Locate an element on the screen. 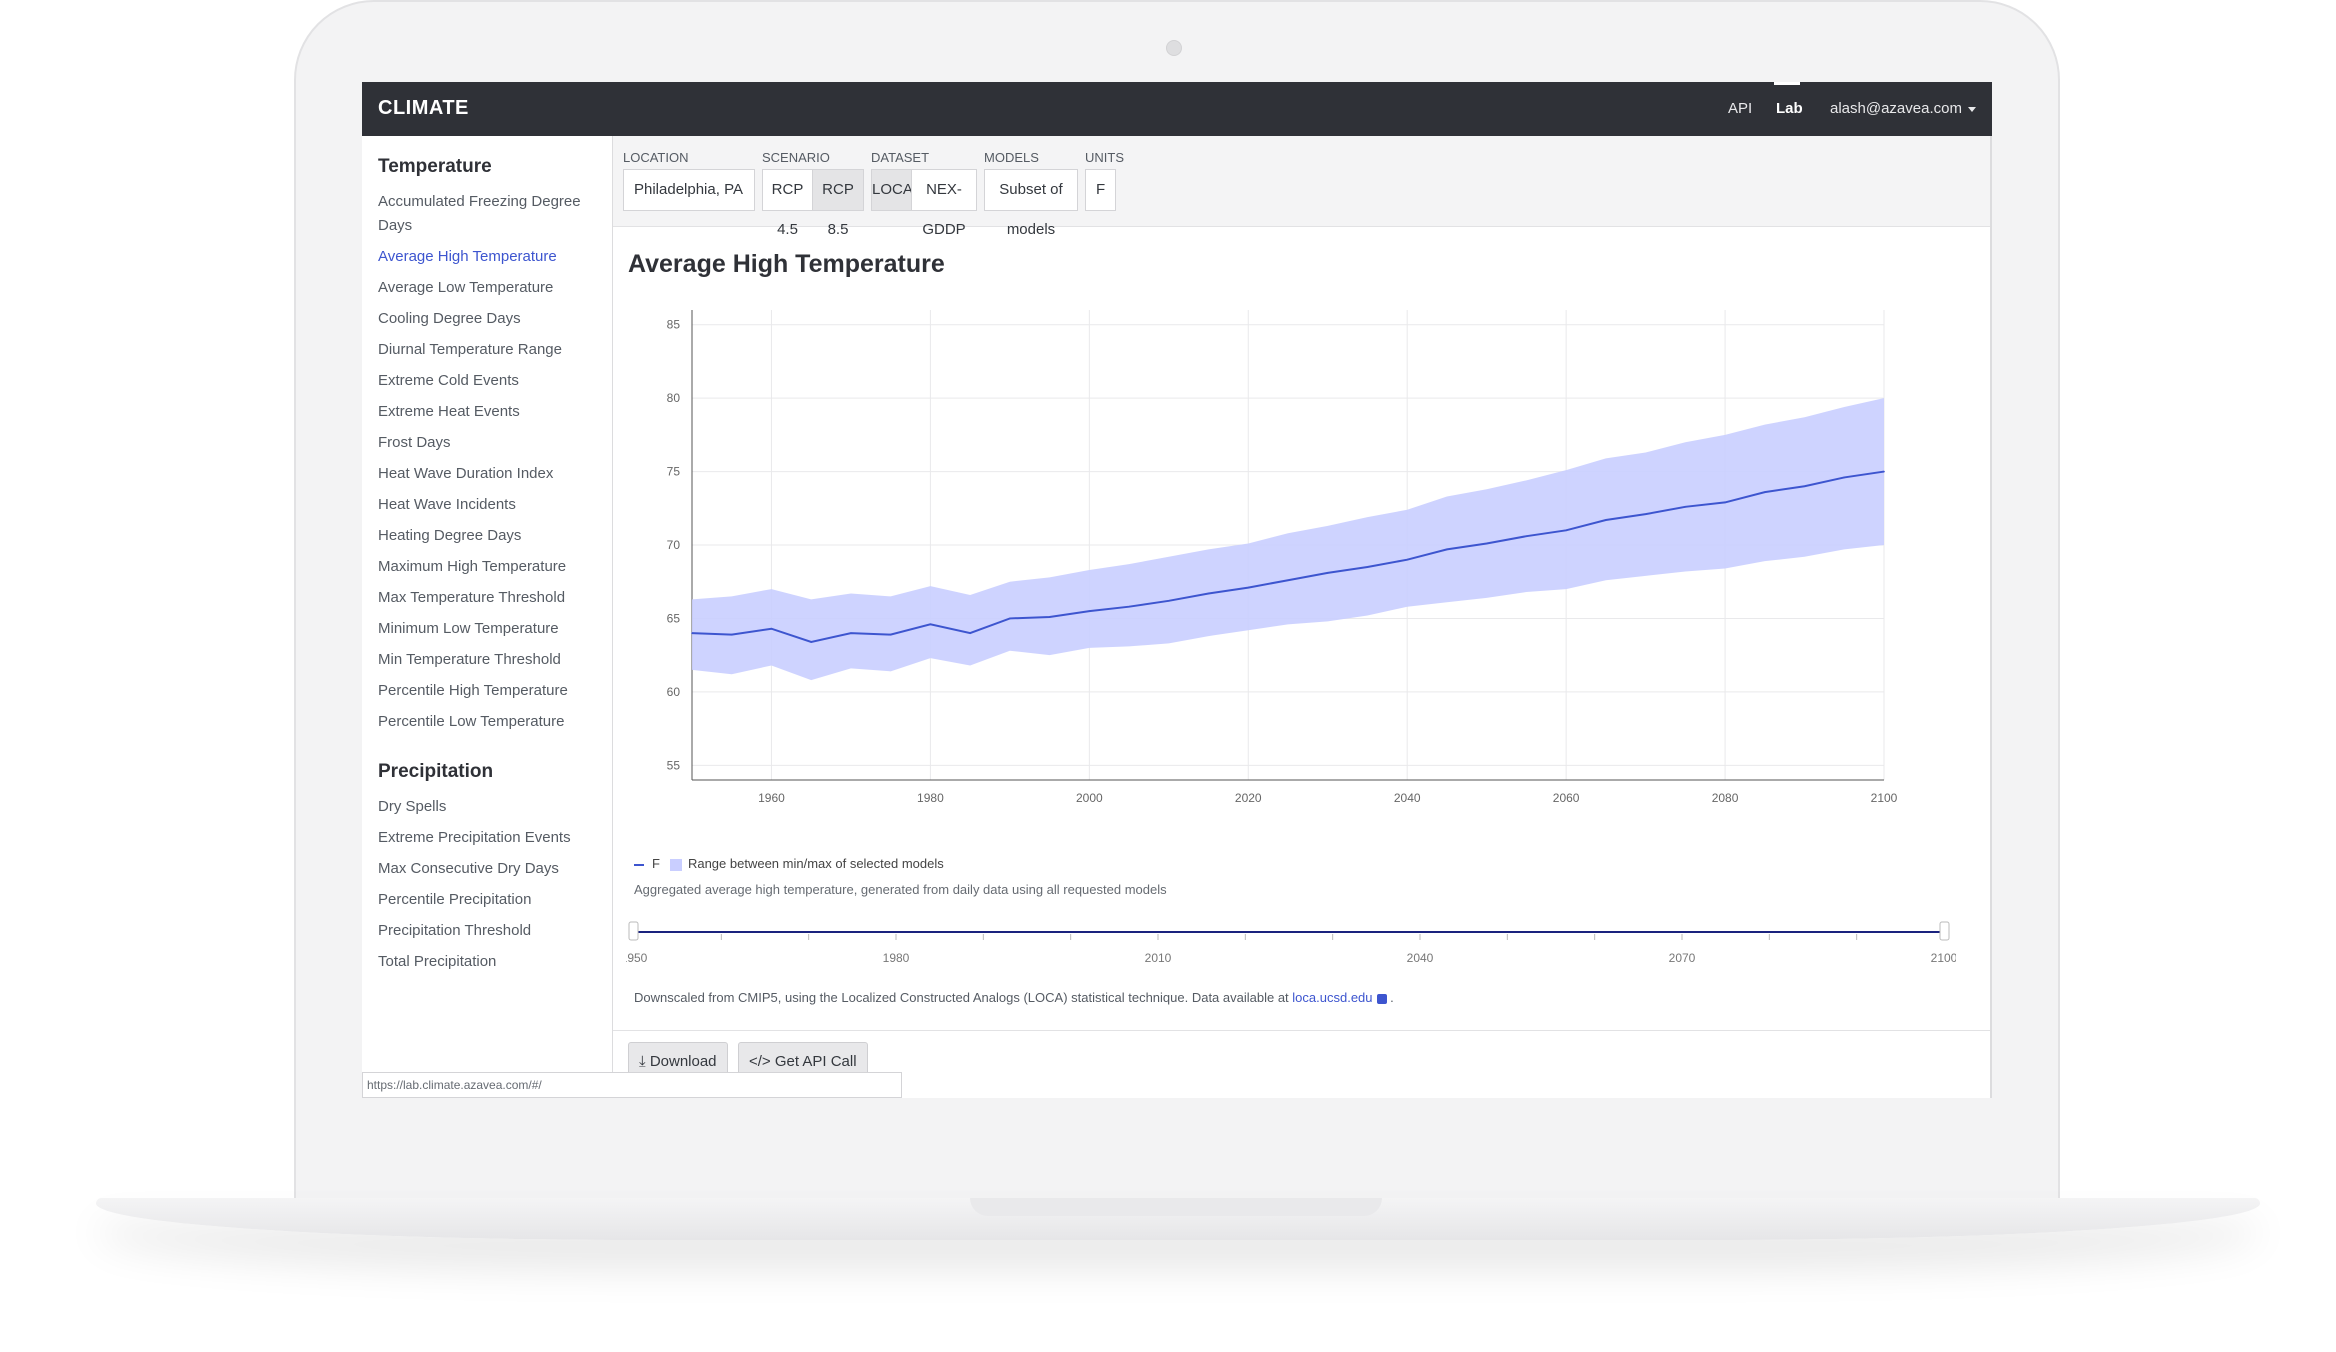  user-menu: alash@azavea.com is located at coordinates (1903, 108).